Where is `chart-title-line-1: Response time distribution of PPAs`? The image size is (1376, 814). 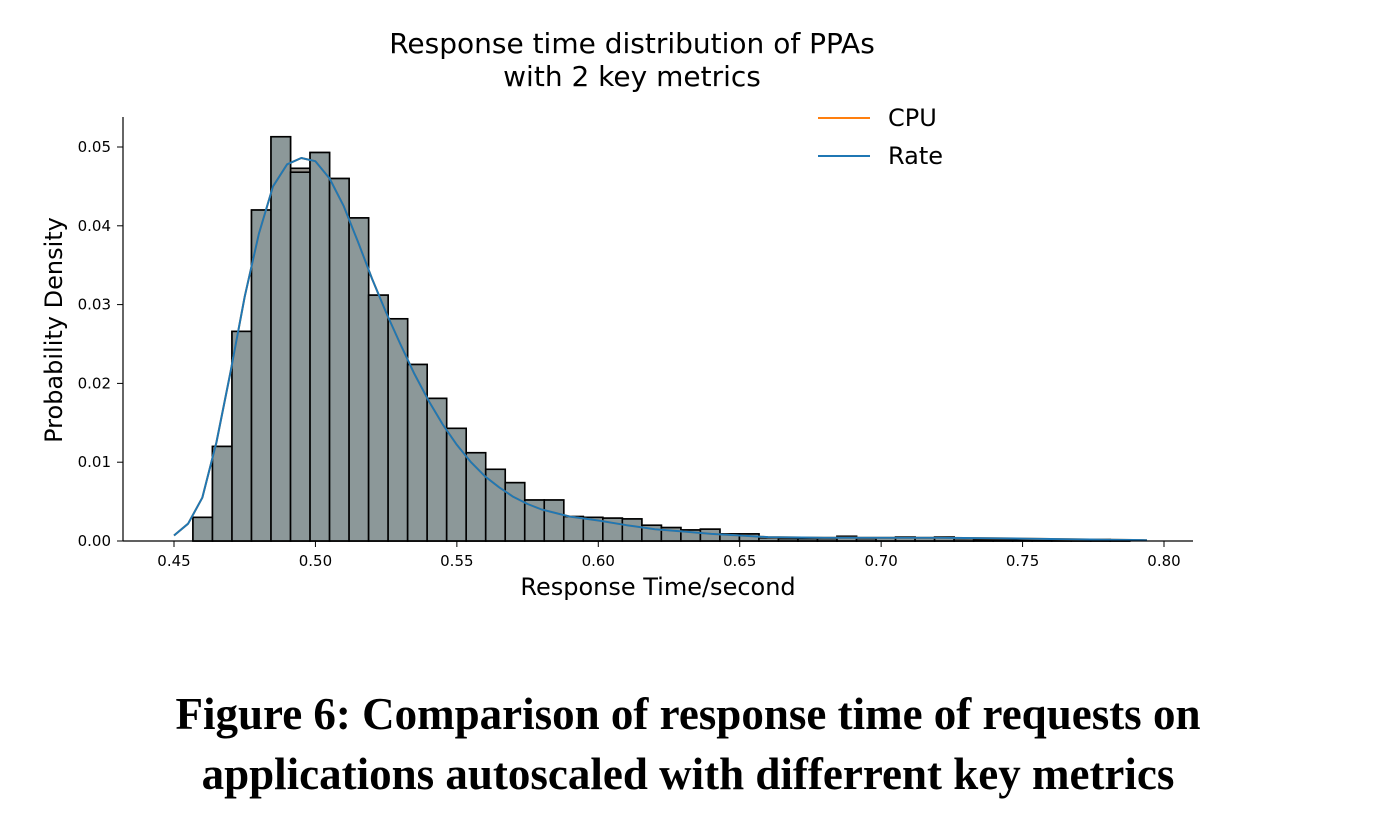 chart-title-line-1: Response time distribution of PPAs is located at coordinates (632, 43).